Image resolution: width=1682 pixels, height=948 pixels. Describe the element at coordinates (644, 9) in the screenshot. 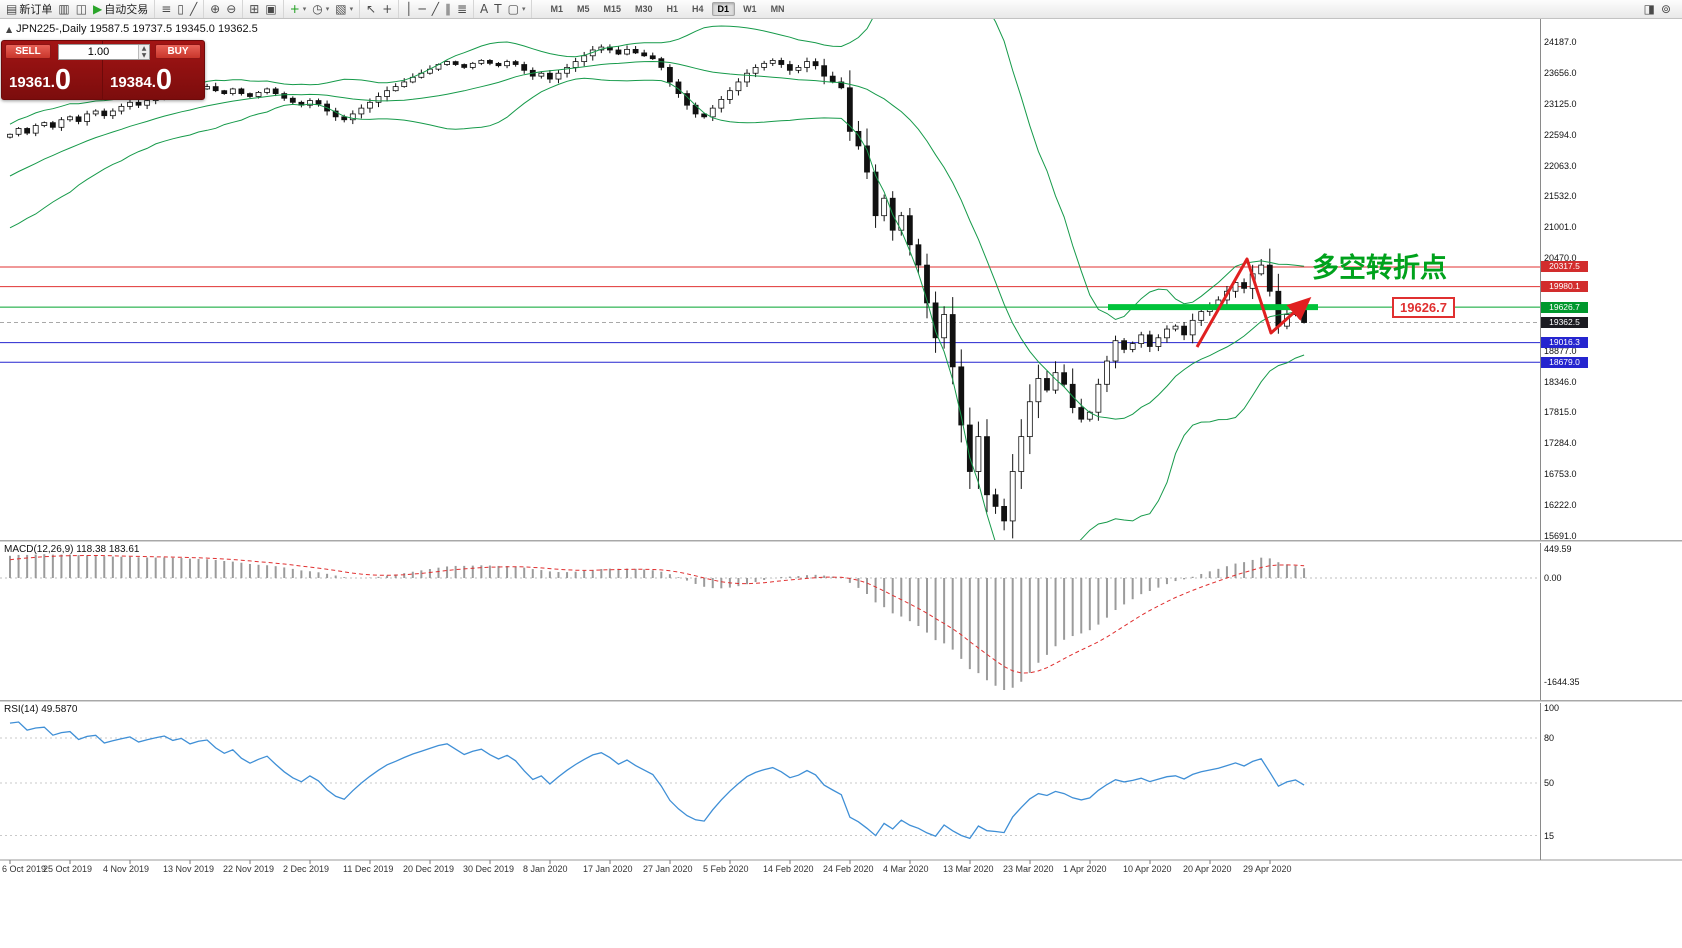

I see `timeframe-button-m30: M30` at that location.